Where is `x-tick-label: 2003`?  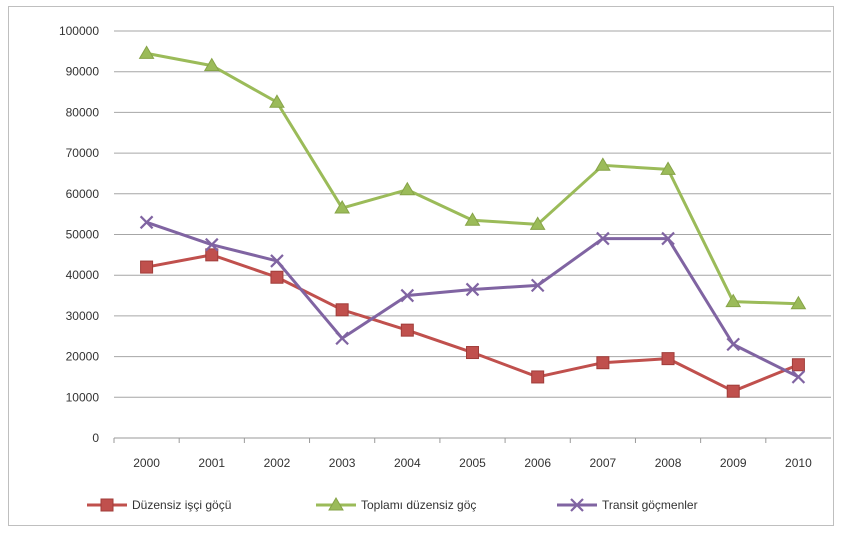
x-tick-label: 2003 is located at coordinates (342, 463).